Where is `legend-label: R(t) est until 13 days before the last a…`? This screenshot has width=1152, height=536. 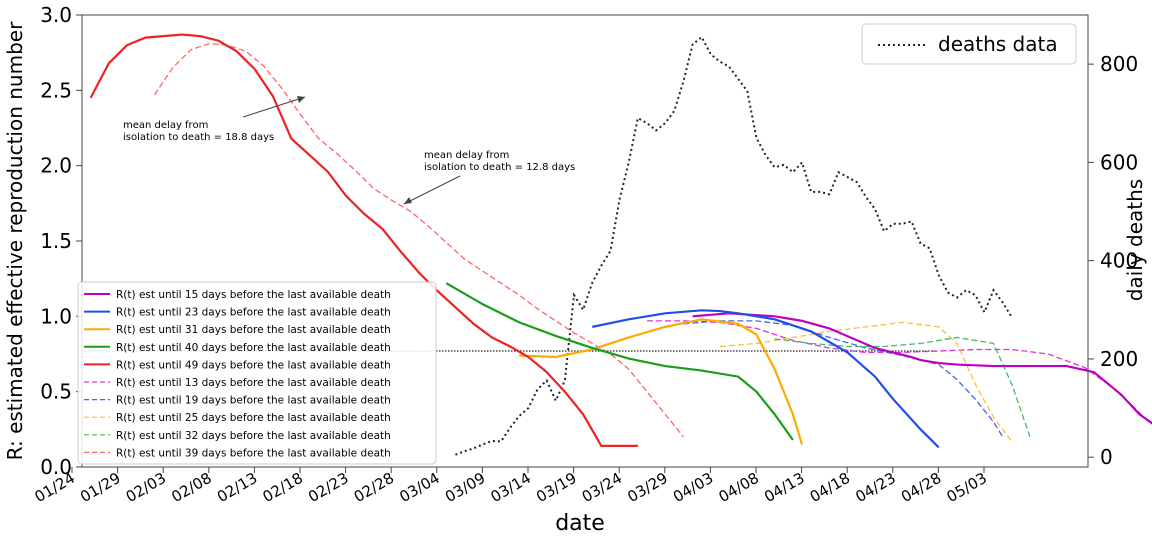 legend-label: R(t) est until 13 days before the last a… is located at coordinates (253, 383).